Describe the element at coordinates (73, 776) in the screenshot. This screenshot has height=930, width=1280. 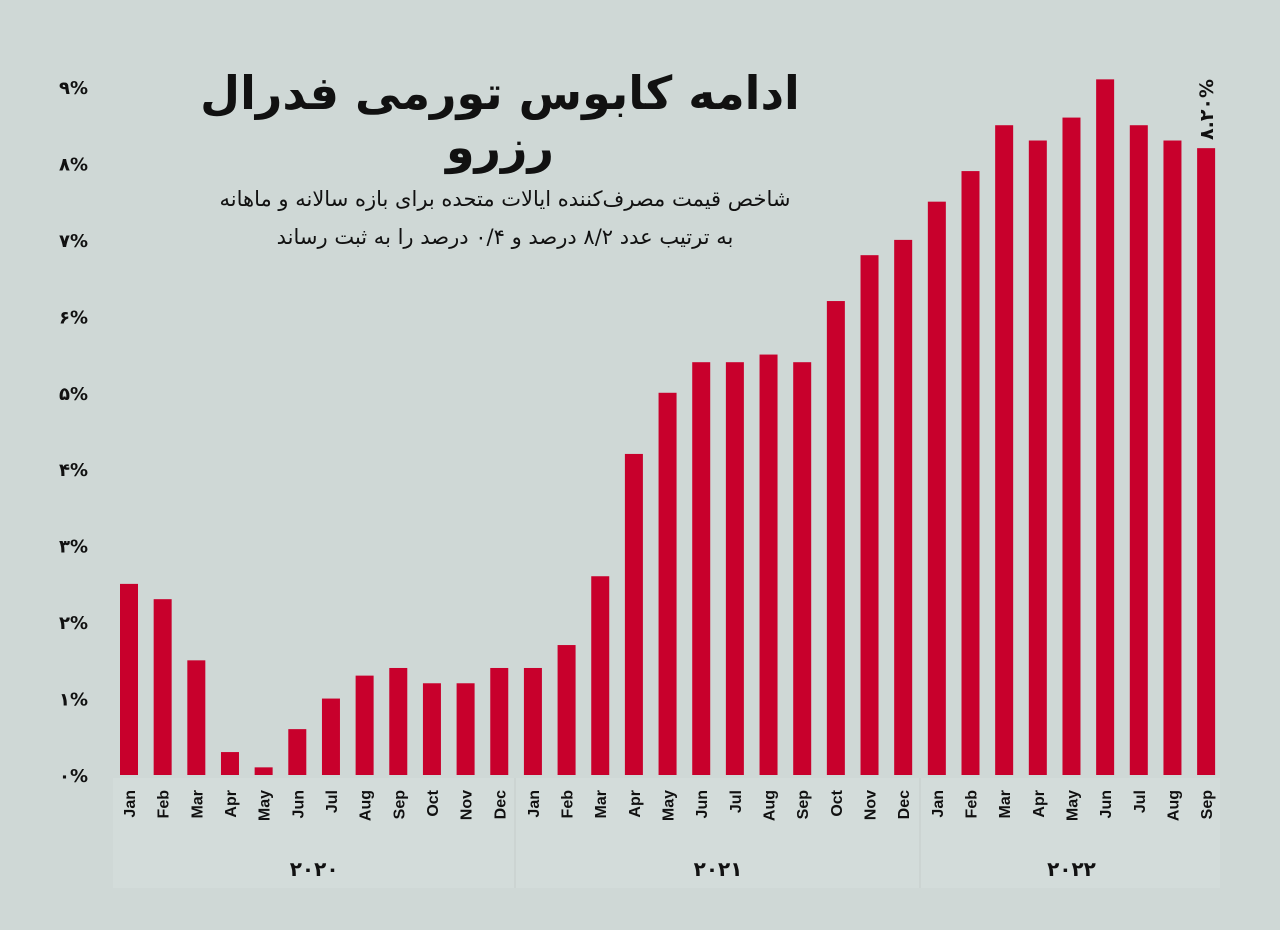
I see `y-tick-label: ۰%` at that location.